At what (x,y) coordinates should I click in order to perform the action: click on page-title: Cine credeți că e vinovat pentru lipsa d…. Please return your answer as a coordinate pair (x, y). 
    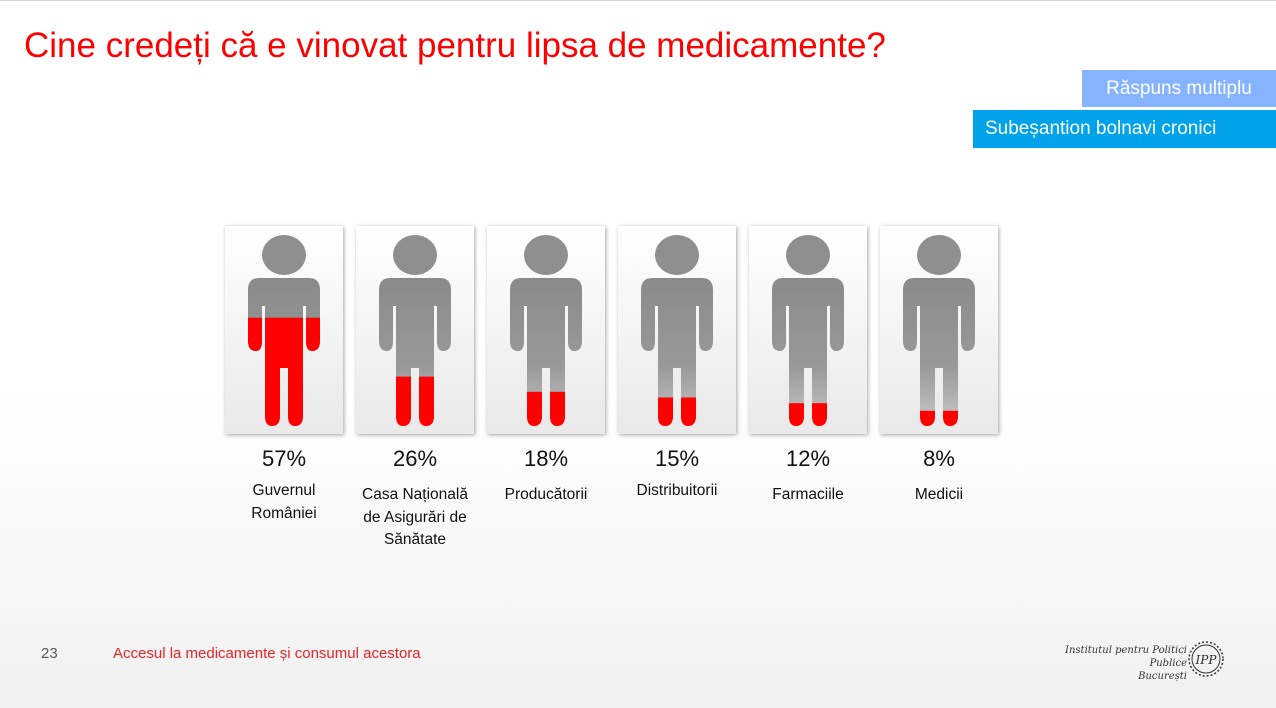
    Looking at the image, I should click on (455, 45).